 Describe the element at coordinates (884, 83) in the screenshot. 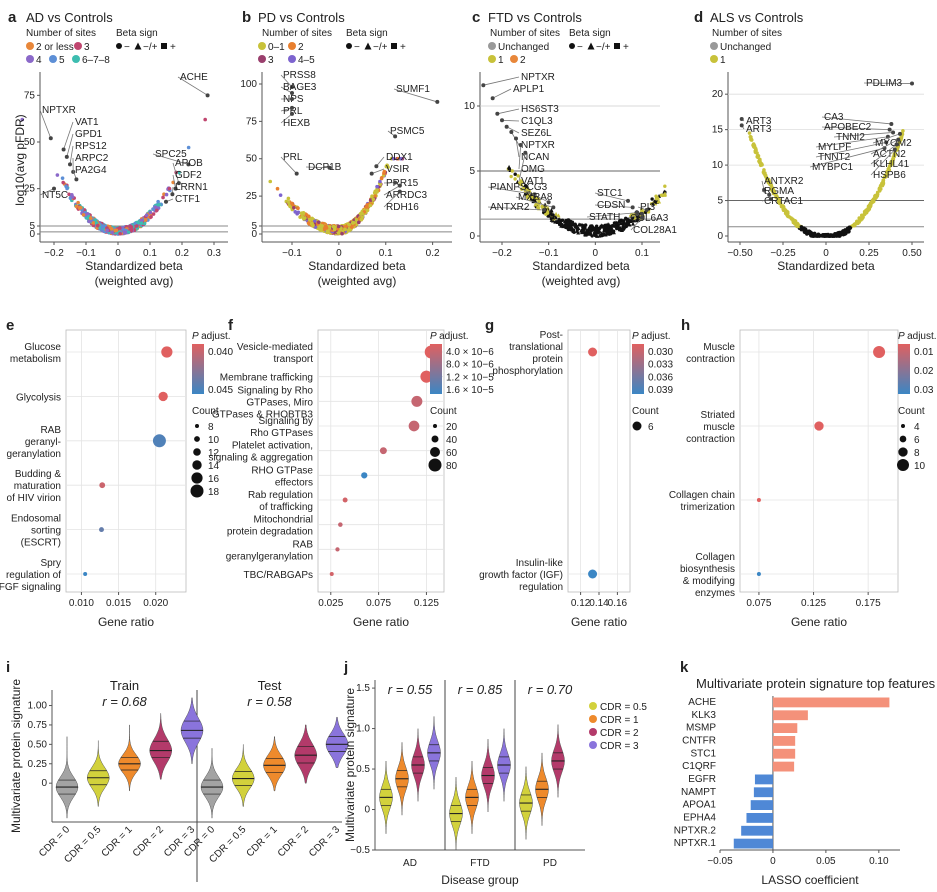

I see `gene-label: PDLIM3` at that location.